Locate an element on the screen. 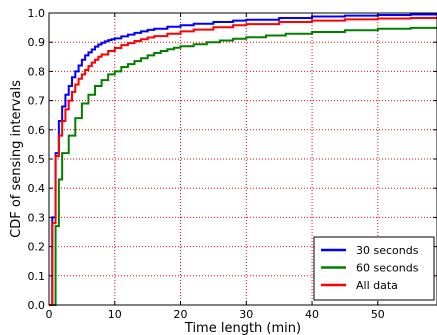  x-axis-title: Time length (min) is located at coordinates (242, 328).